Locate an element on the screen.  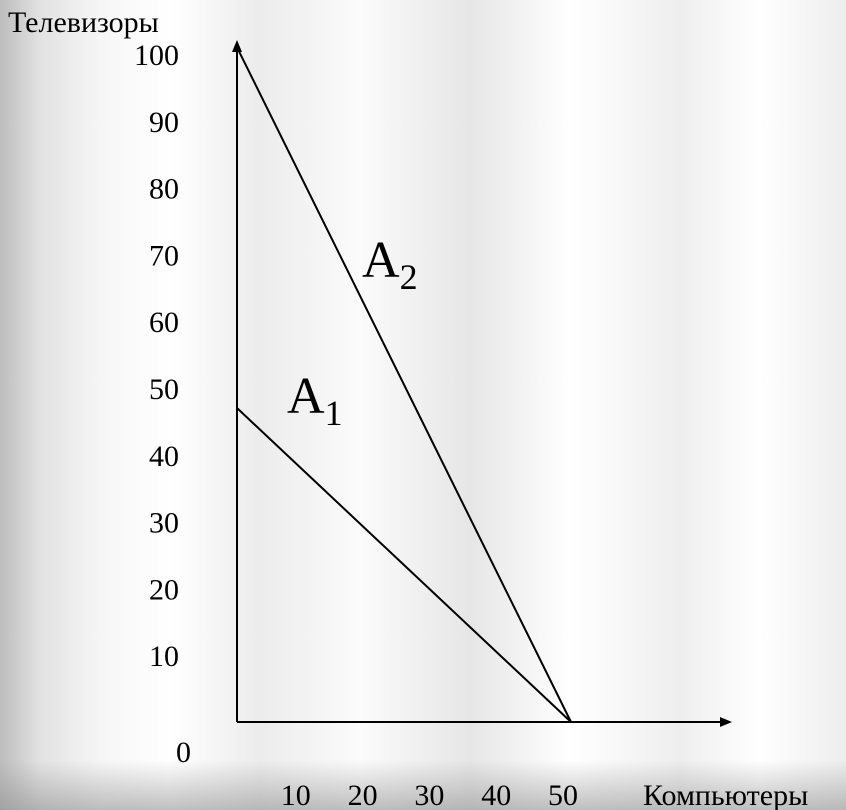
x-tick-label: 20 is located at coordinates (363, 794).